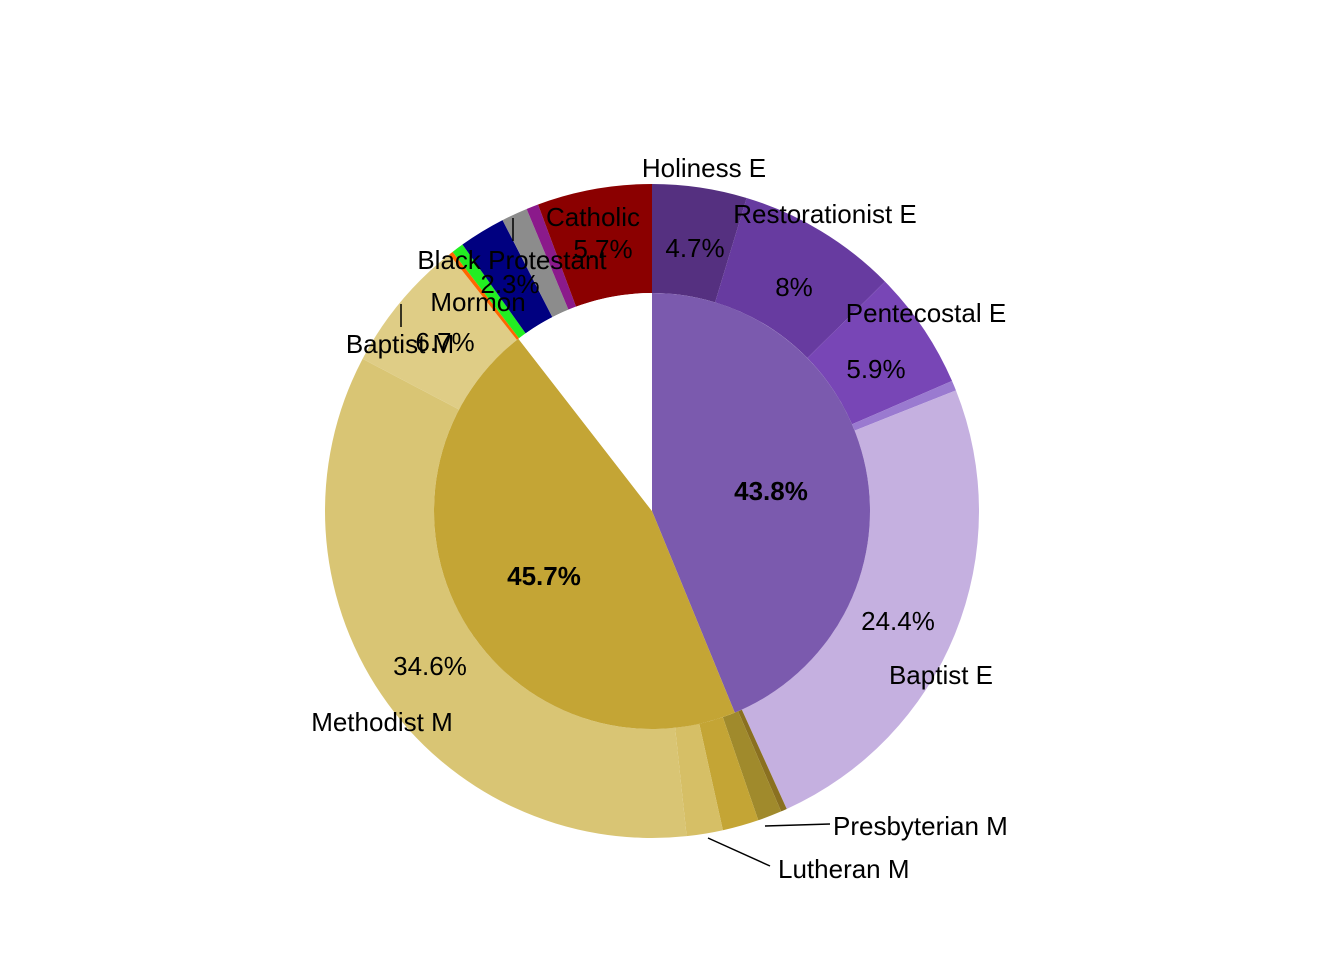 The image size is (1344, 960). What do you see at coordinates (593, 217) in the screenshot?
I see `label-catholic: Catholic` at bounding box center [593, 217].